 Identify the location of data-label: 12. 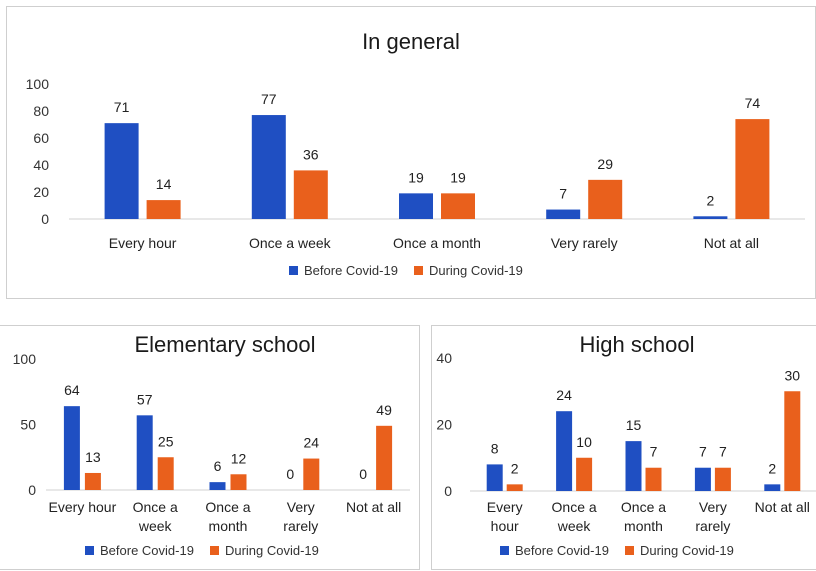
(239, 458).